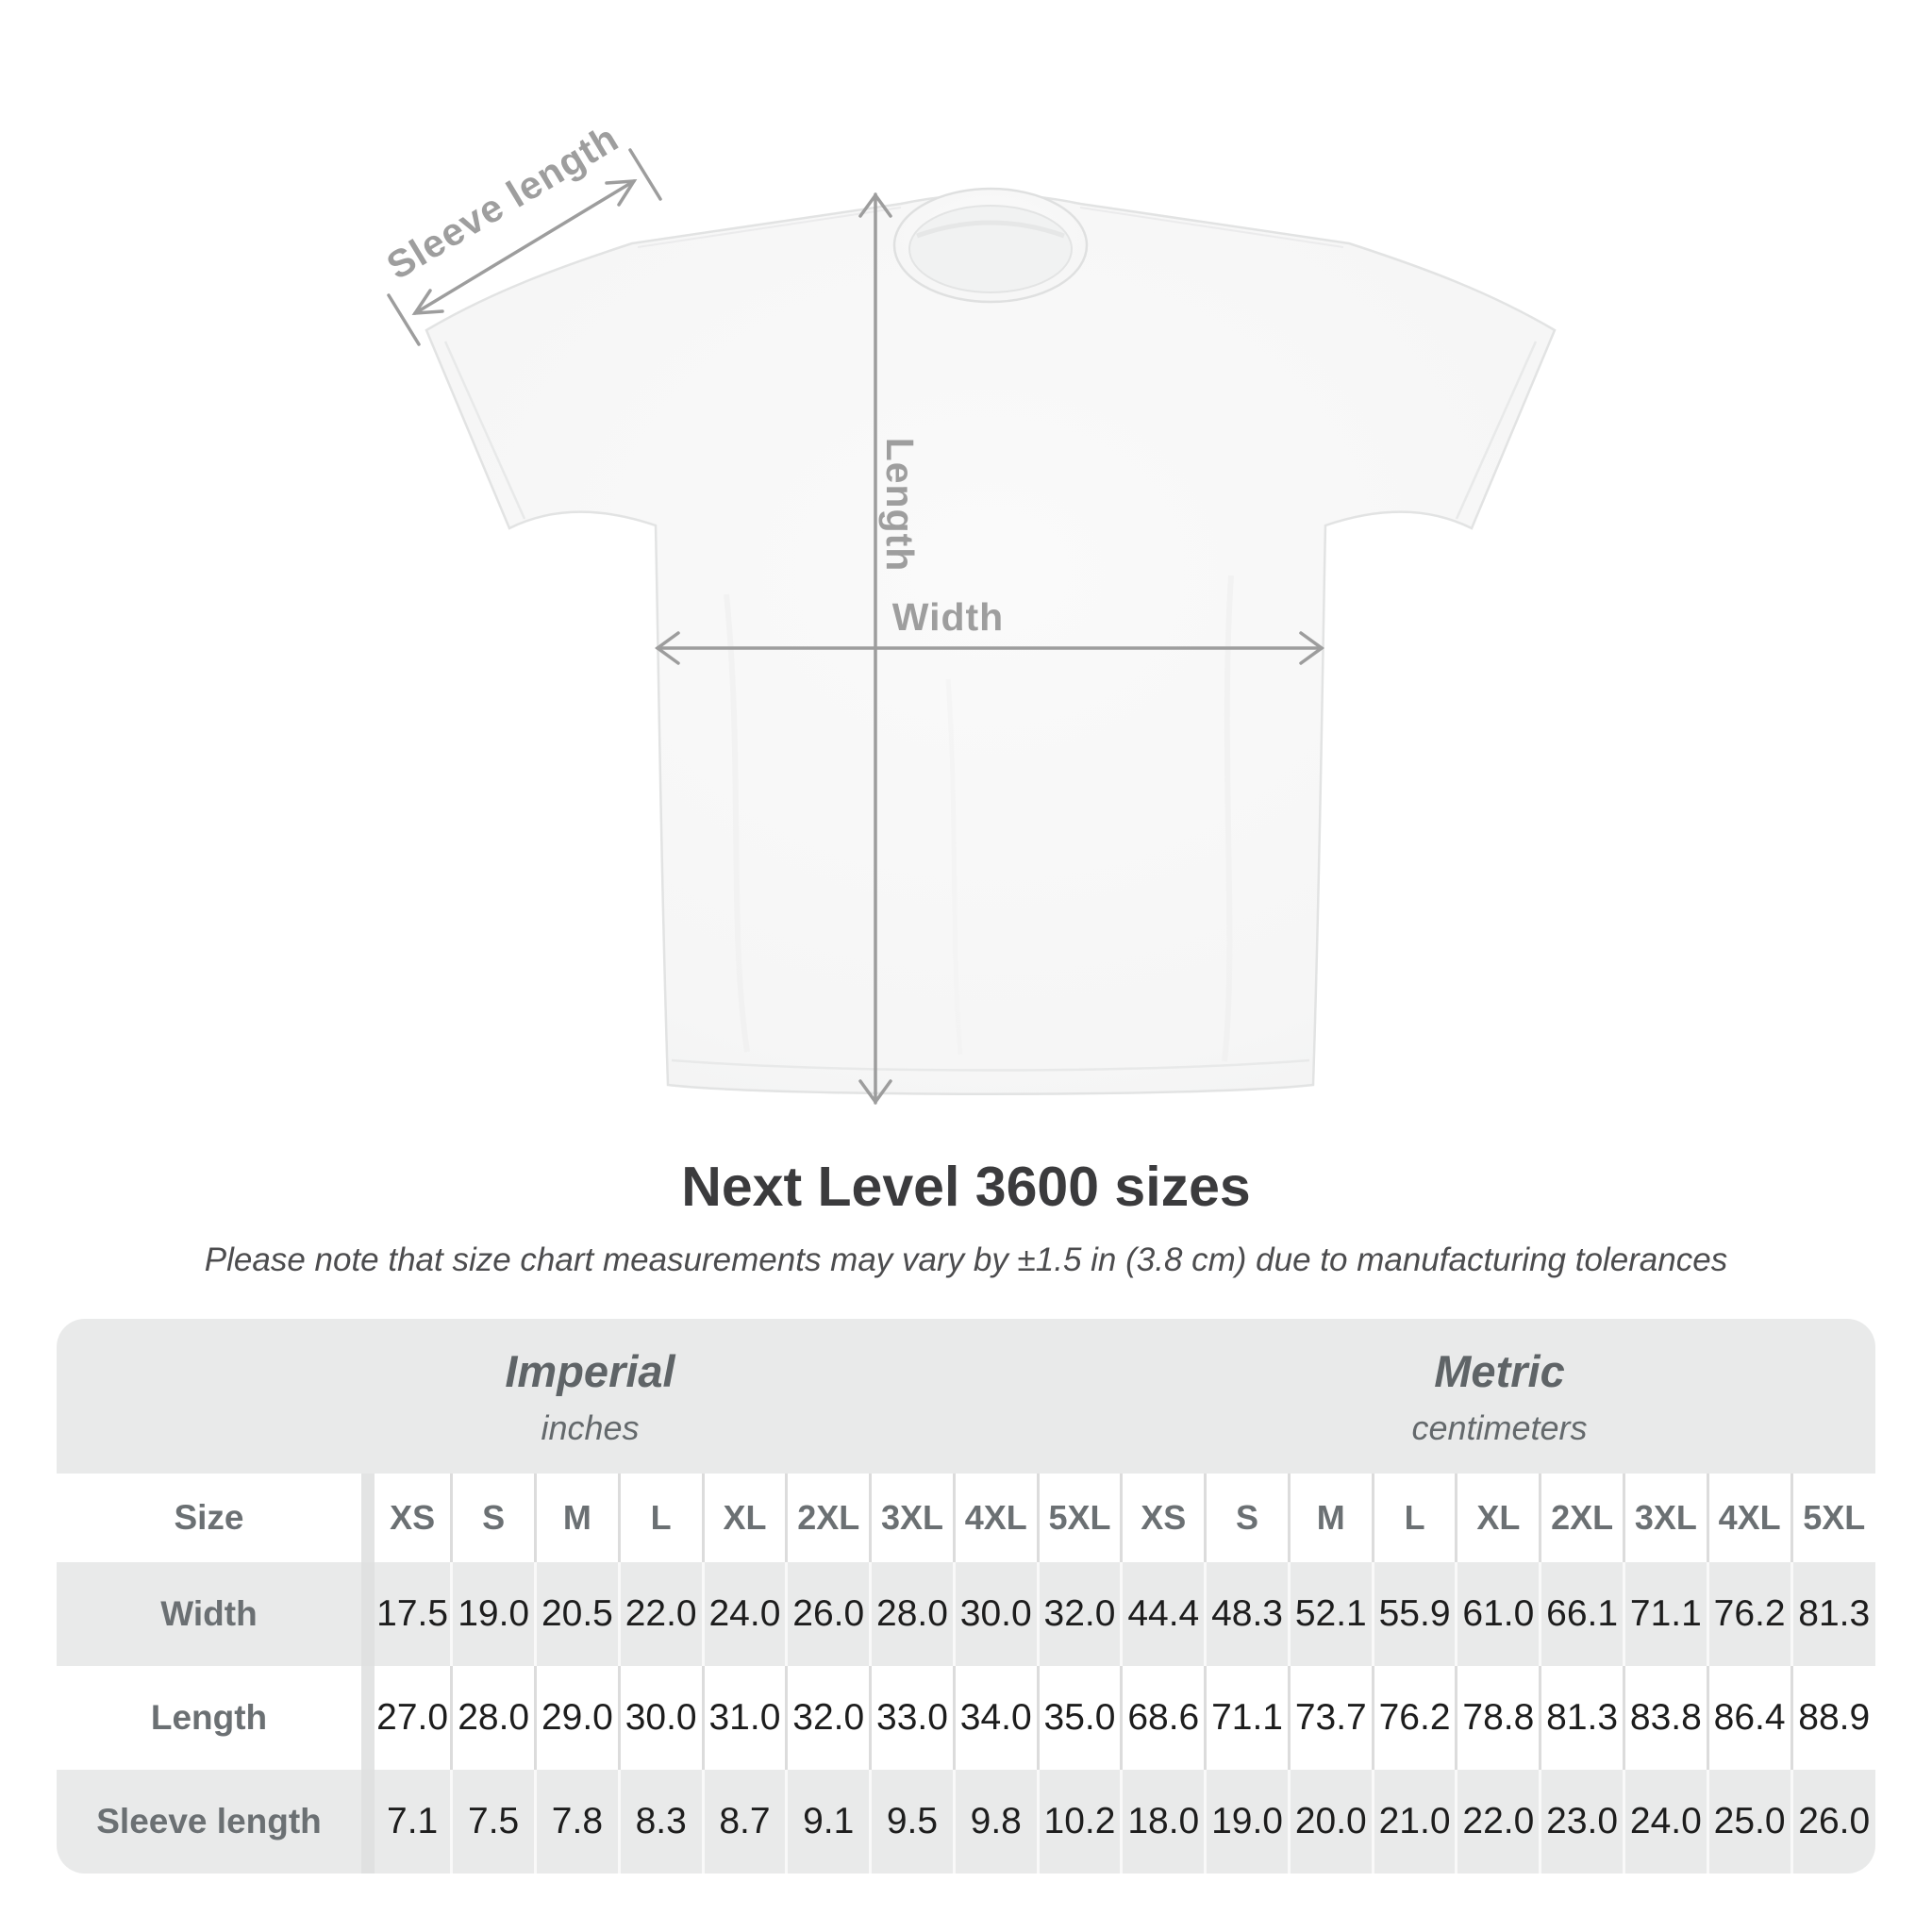 This screenshot has width=1932, height=1932. Describe the element at coordinates (991, 249) in the screenshot. I see `collar-opening` at that location.